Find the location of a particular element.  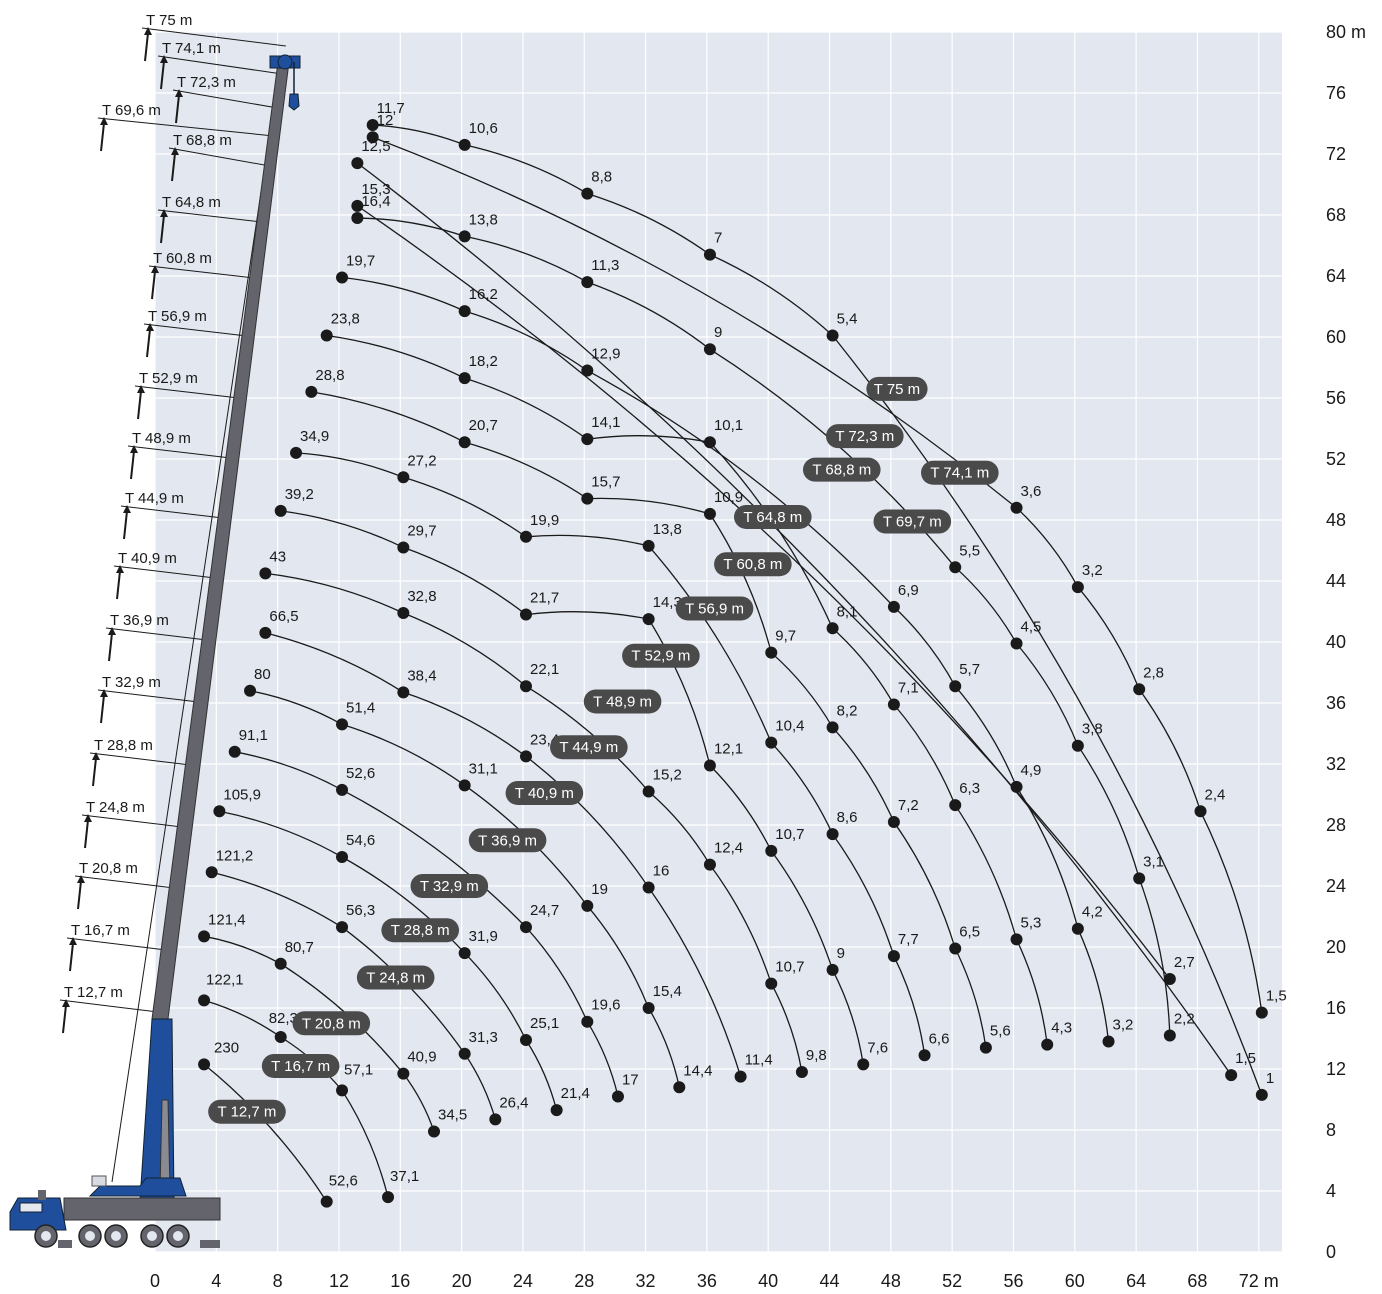

x-tick-label: 52 is located at coordinates (952, 1281).